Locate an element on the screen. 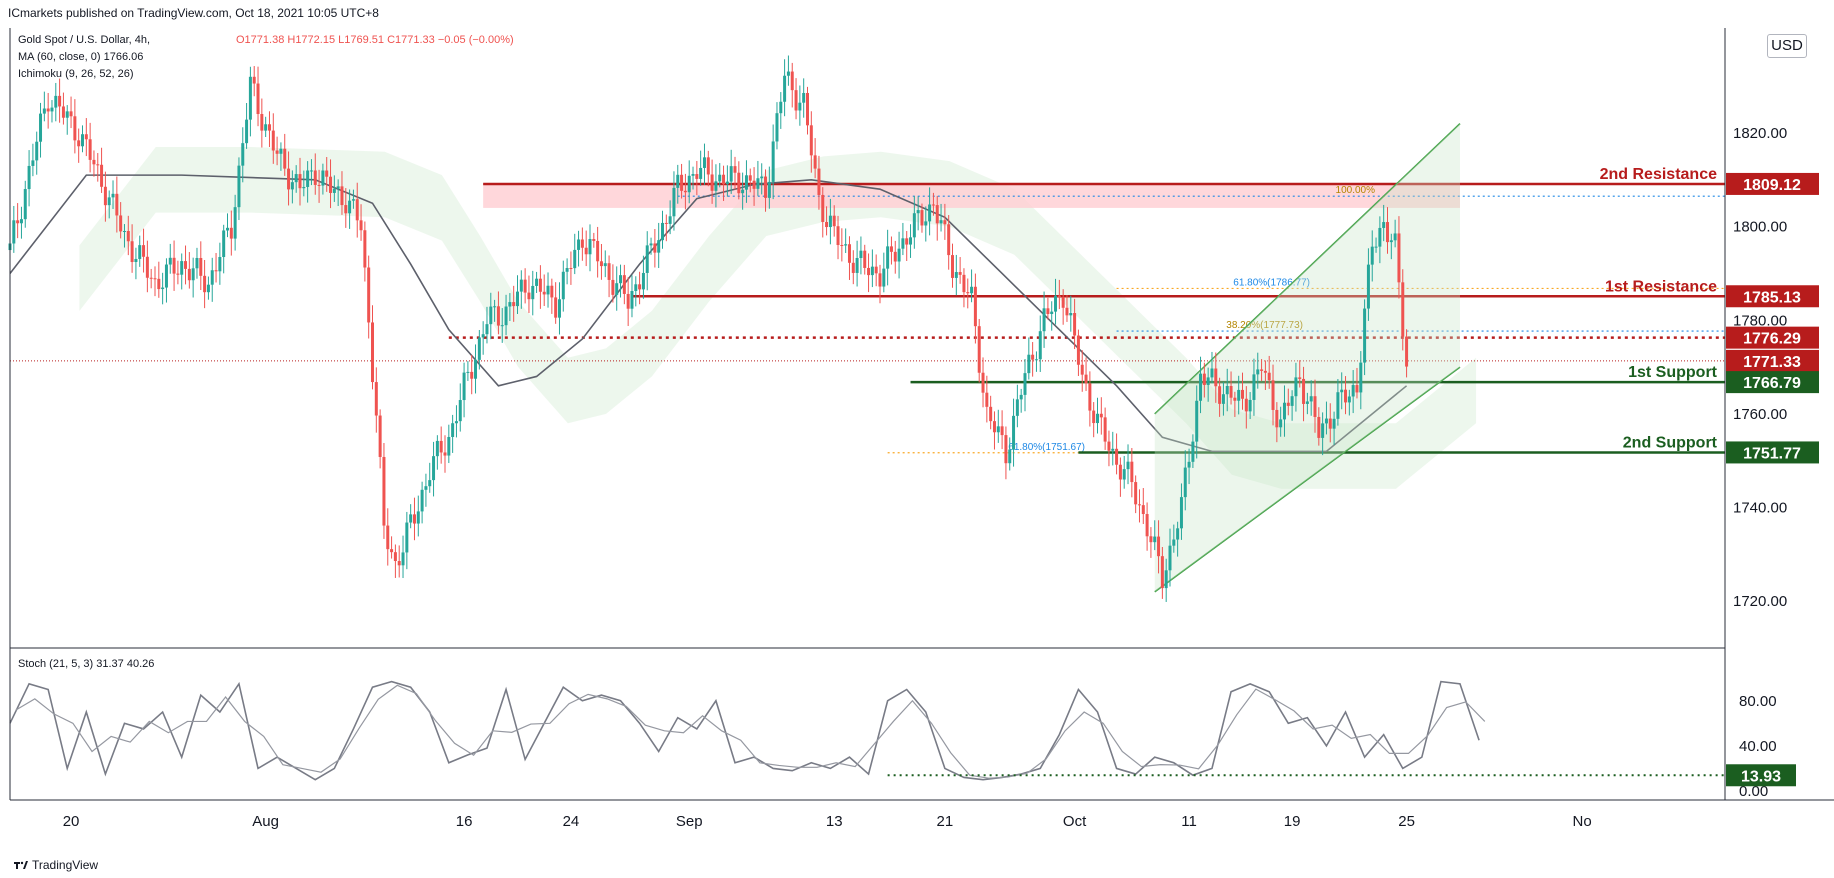  fib-label: 100.00% is located at coordinates (1356, 190).